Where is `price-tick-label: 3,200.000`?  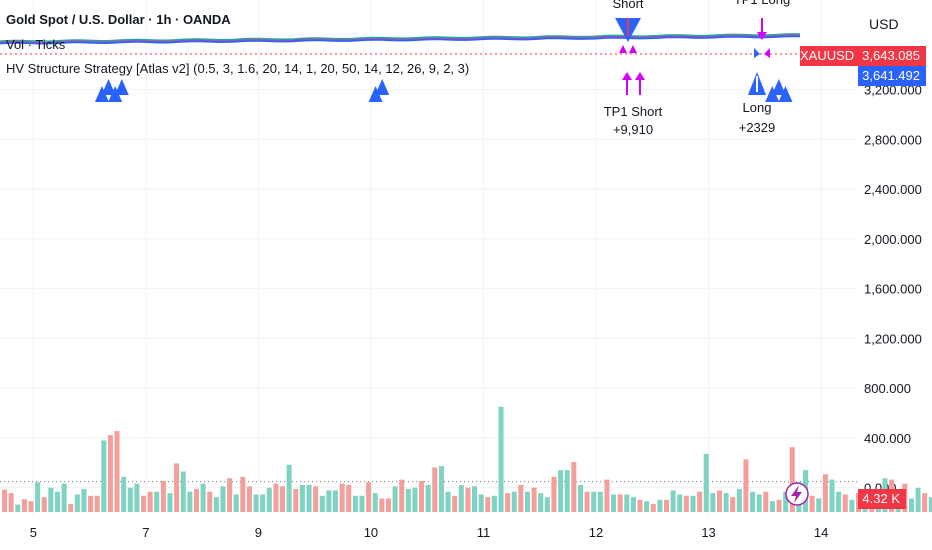 price-tick-label: 3,200.000 is located at coordinates (893, 90).